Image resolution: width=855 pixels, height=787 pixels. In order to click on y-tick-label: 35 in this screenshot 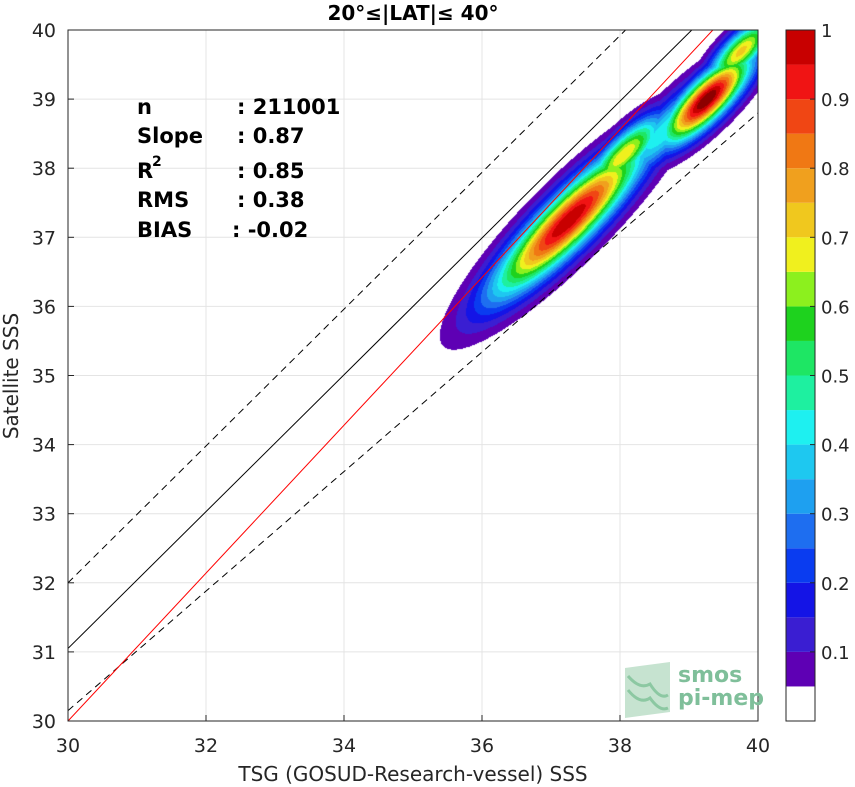, I will do `click(44, 377)`.